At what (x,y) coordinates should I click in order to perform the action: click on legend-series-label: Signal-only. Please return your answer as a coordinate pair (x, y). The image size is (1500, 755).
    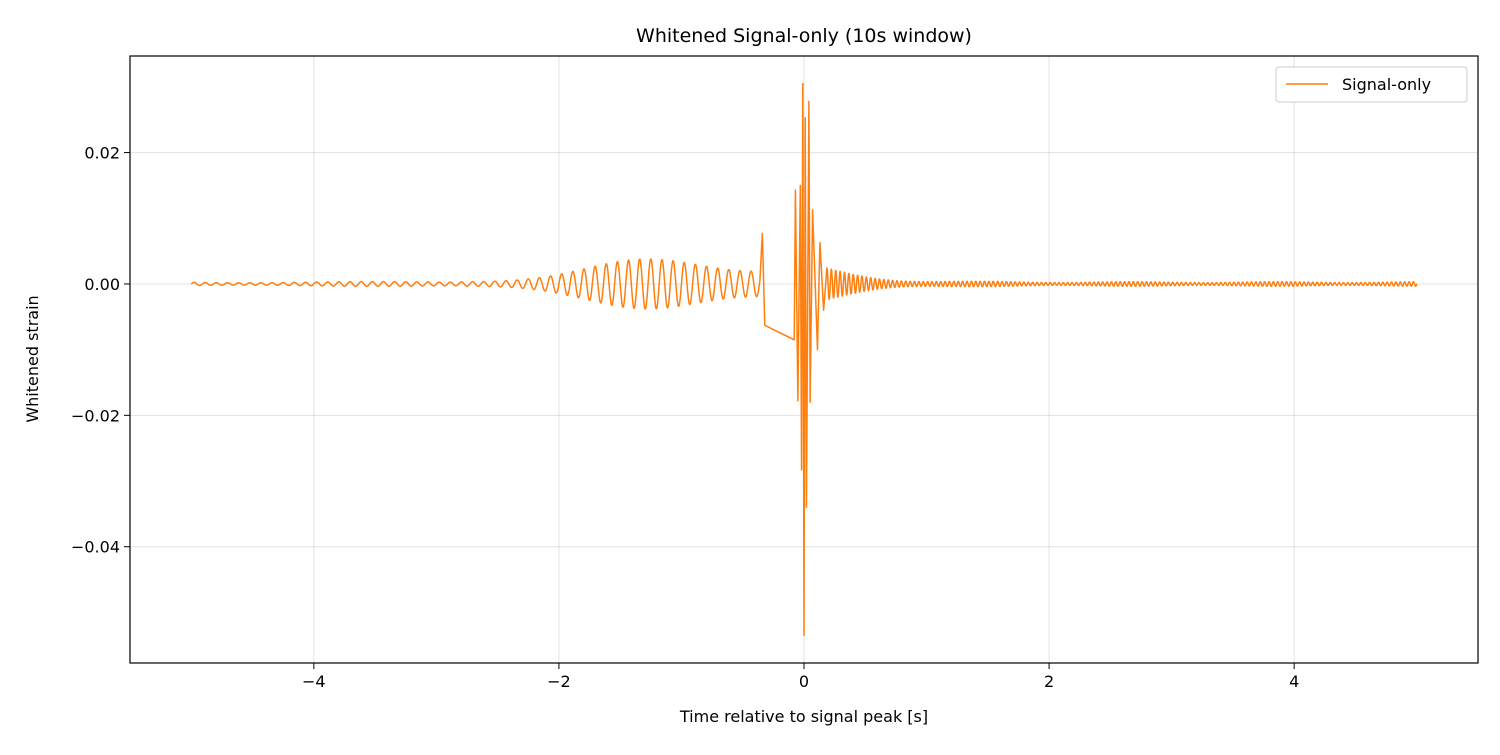
    Looking at the image, I should click on (1386, 84).